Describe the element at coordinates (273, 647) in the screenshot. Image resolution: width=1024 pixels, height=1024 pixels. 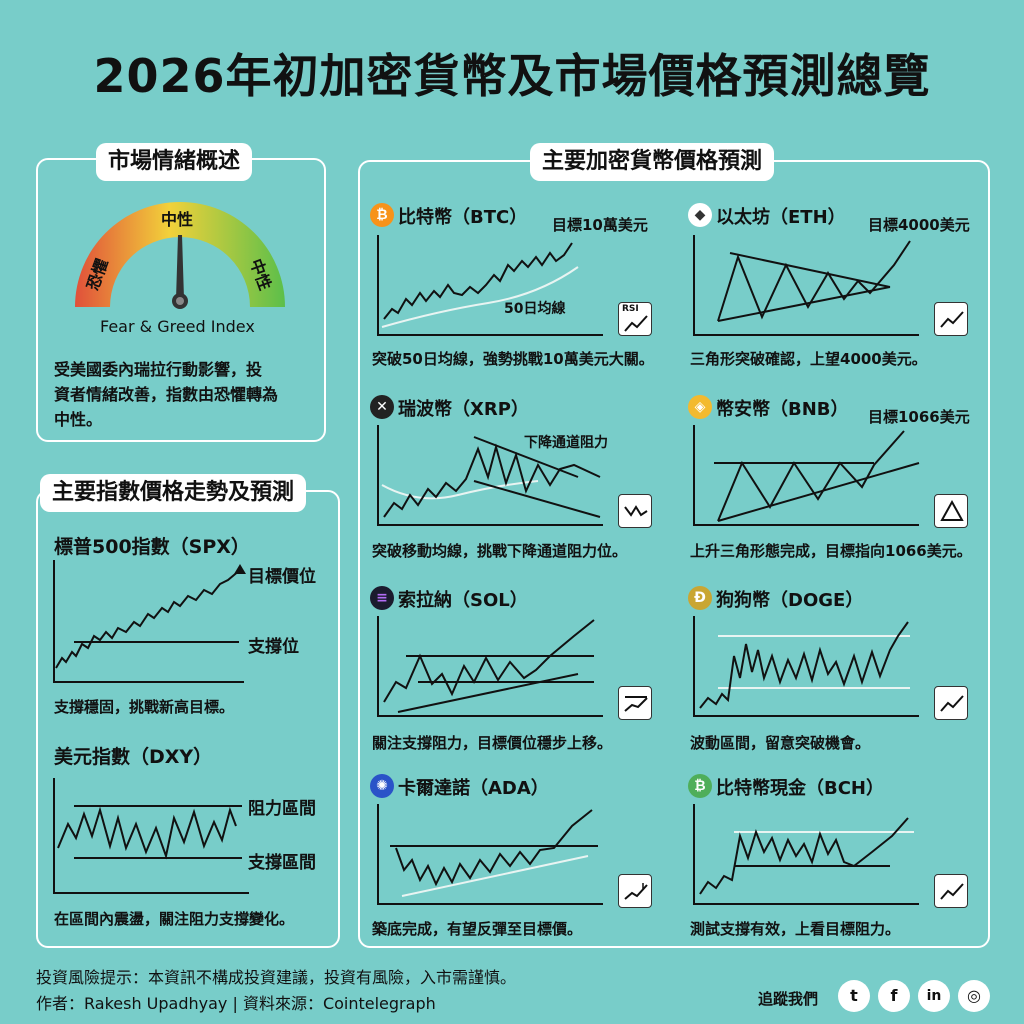
I see `spx-support-label: 支撐位` at that location.